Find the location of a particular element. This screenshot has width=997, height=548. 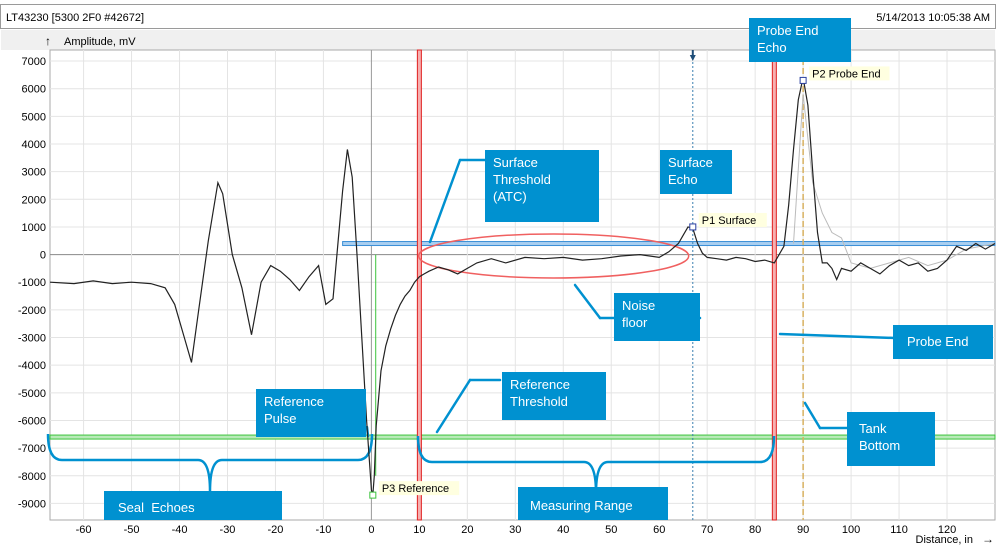

callout-noise-floor: Noise floor is located at coordinates (657, 317).